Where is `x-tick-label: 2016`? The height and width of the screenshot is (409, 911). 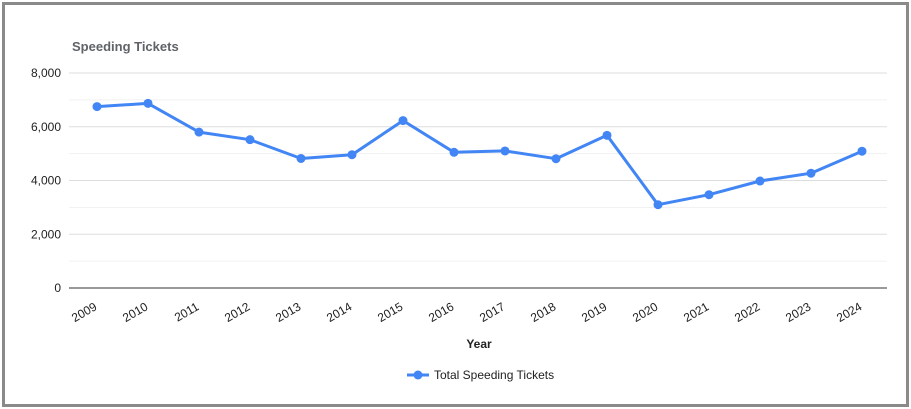 x-tick-label: 2016 is located at coordinates (441, 312).